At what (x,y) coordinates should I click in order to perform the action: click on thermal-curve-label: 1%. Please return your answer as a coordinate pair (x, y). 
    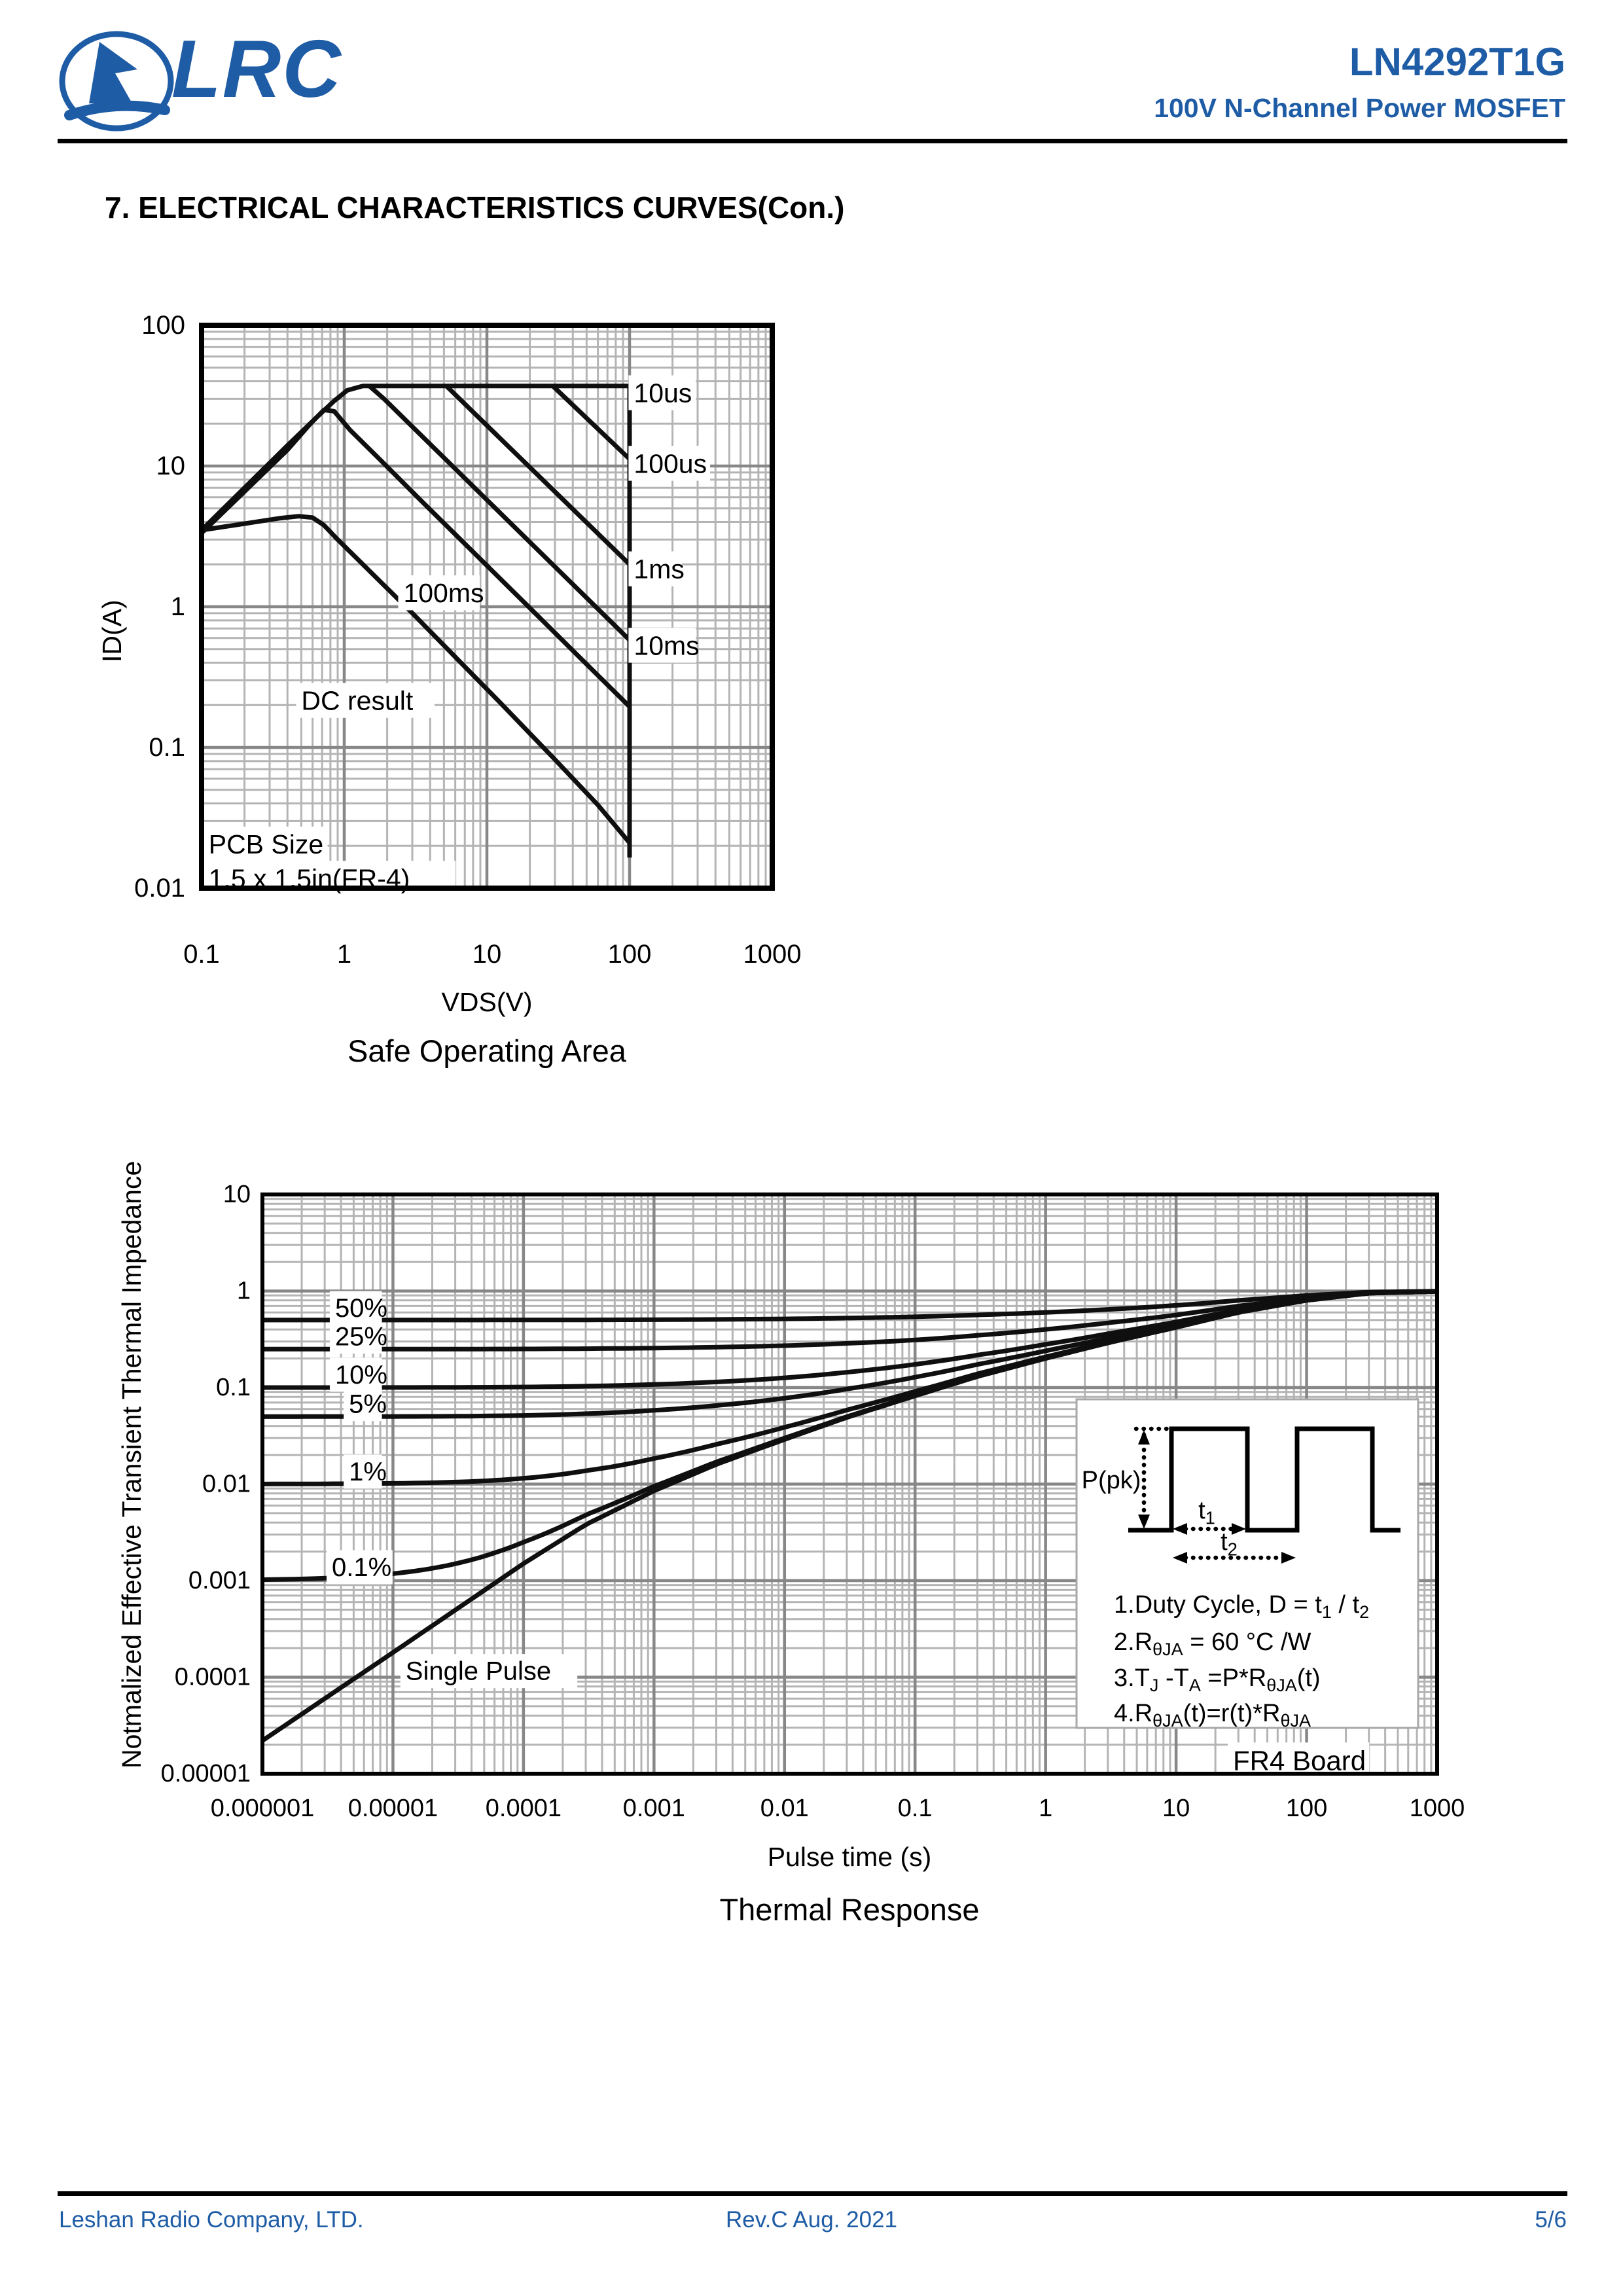
    Looking at the image, I should click on (368, 1472).